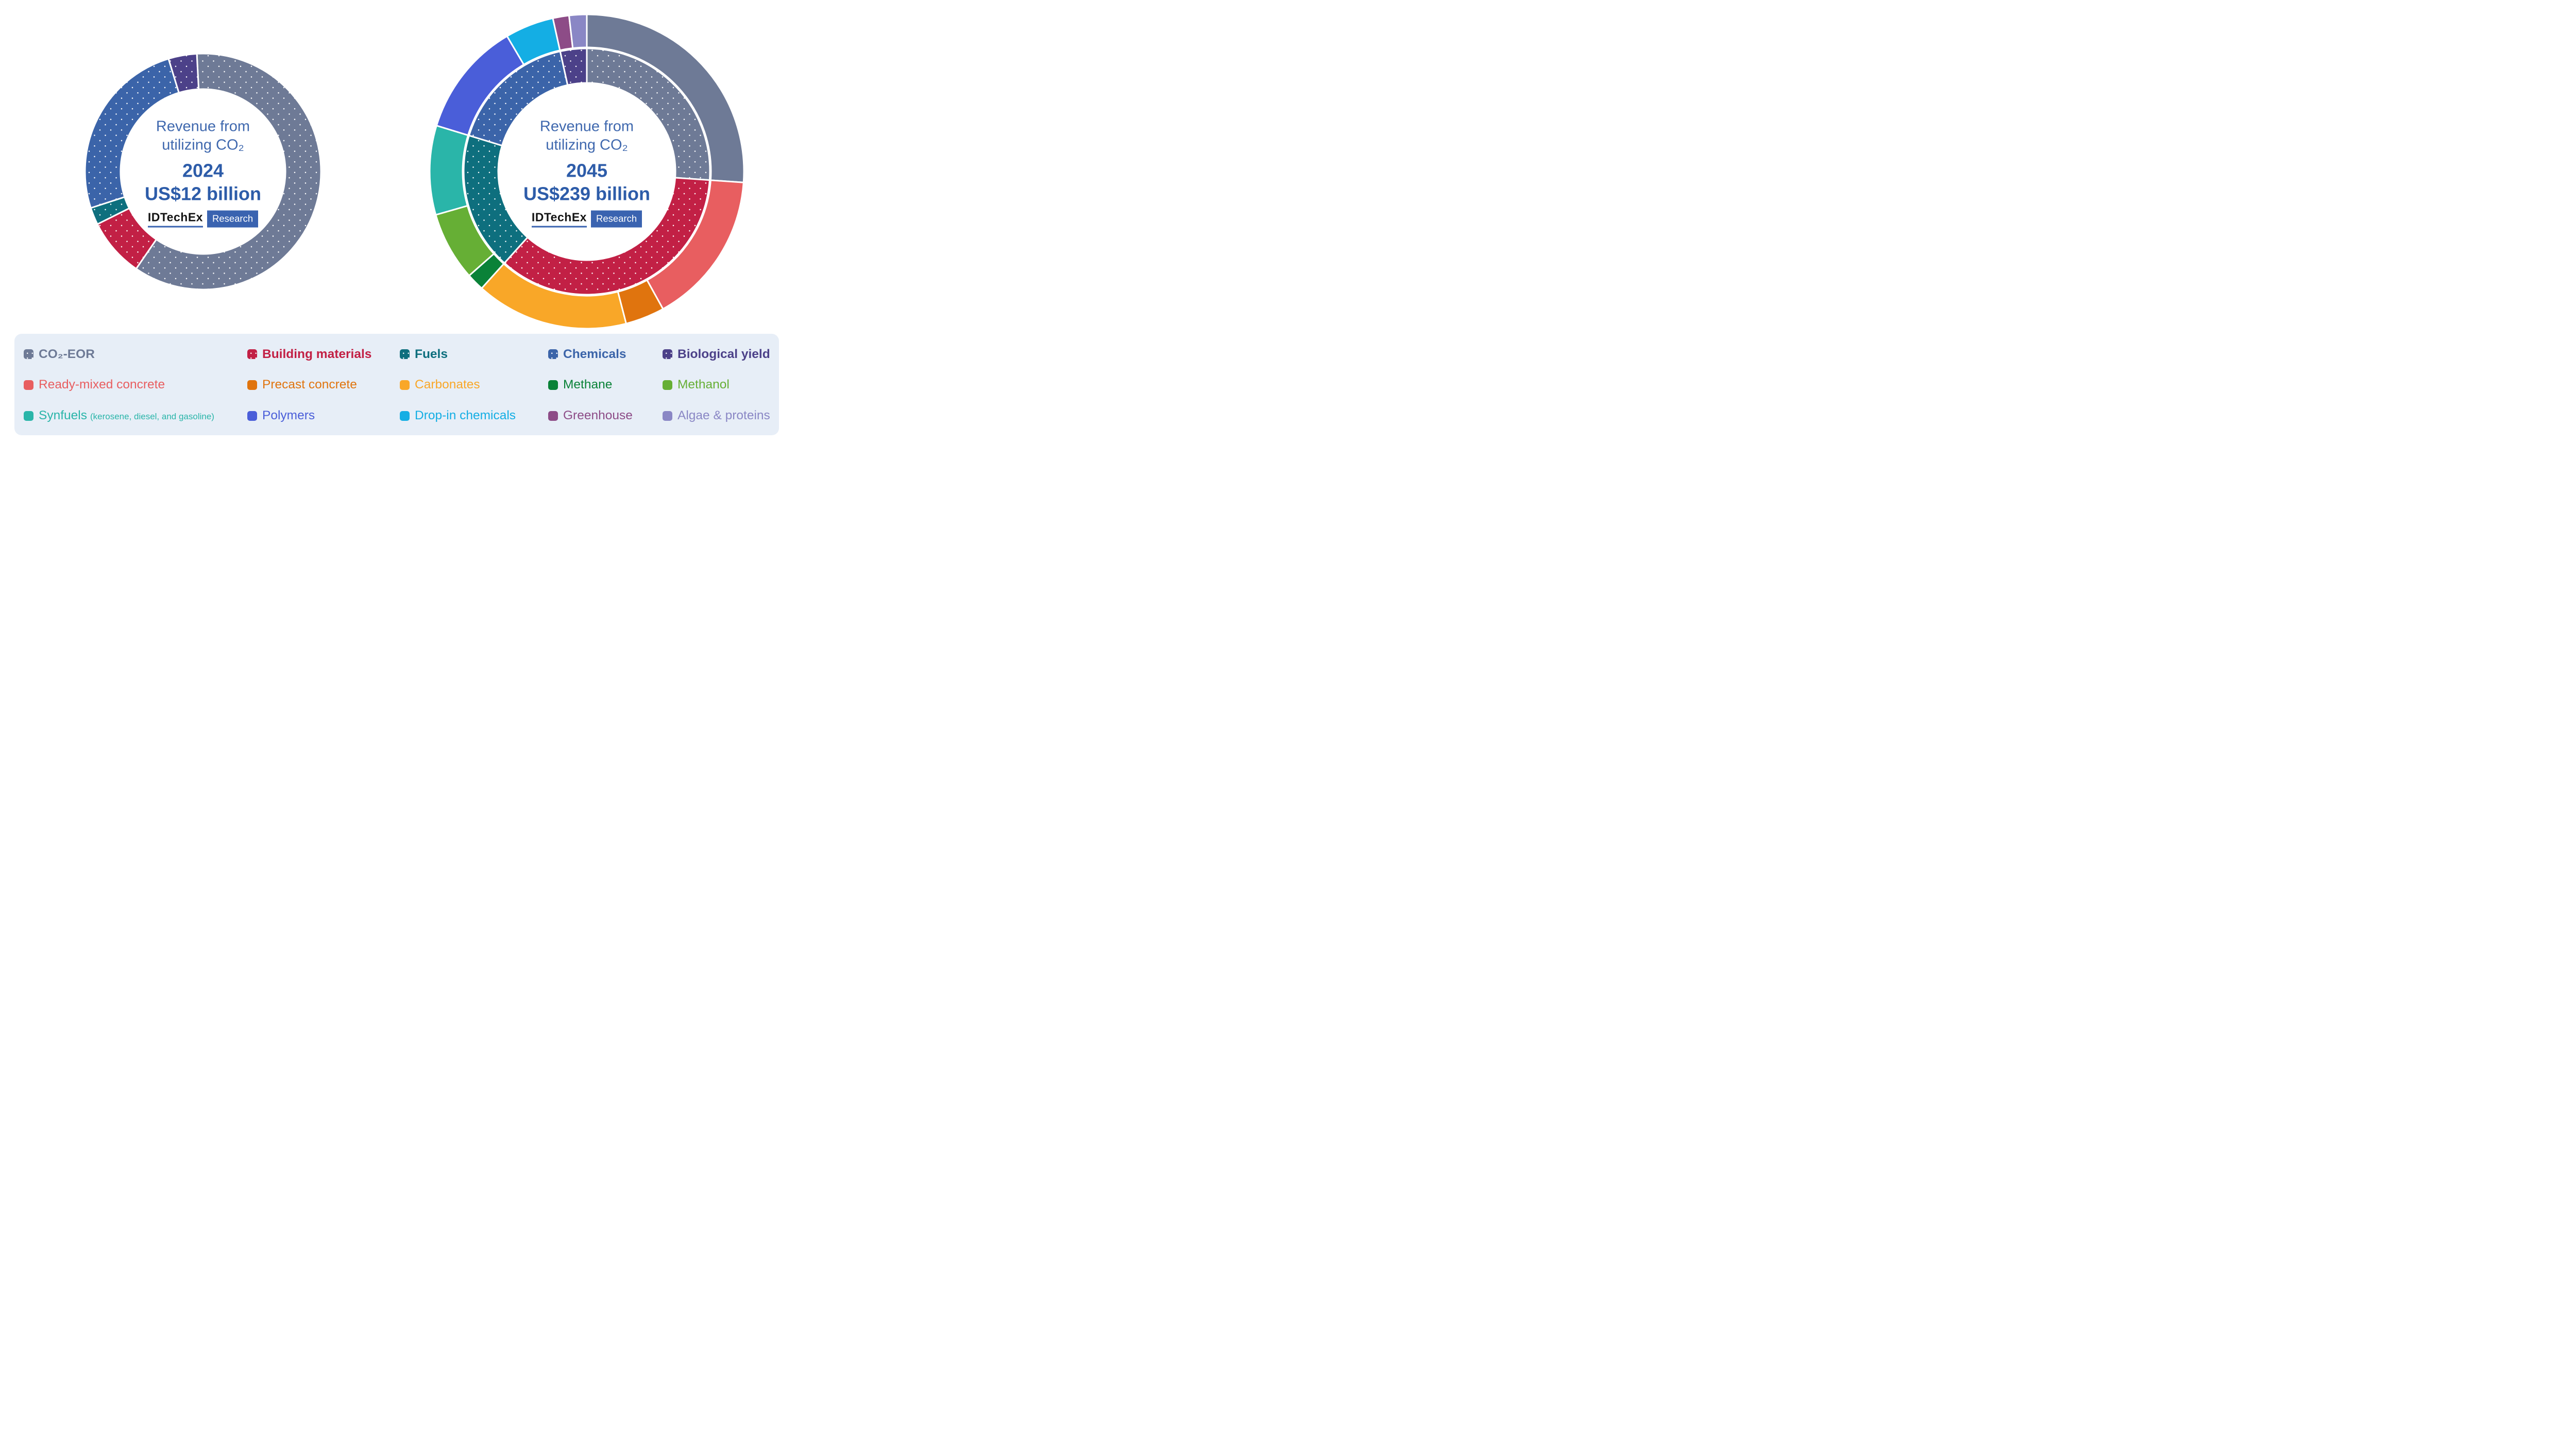  I want to click on legend-item-methanol: Methanol, so click(721, 385).